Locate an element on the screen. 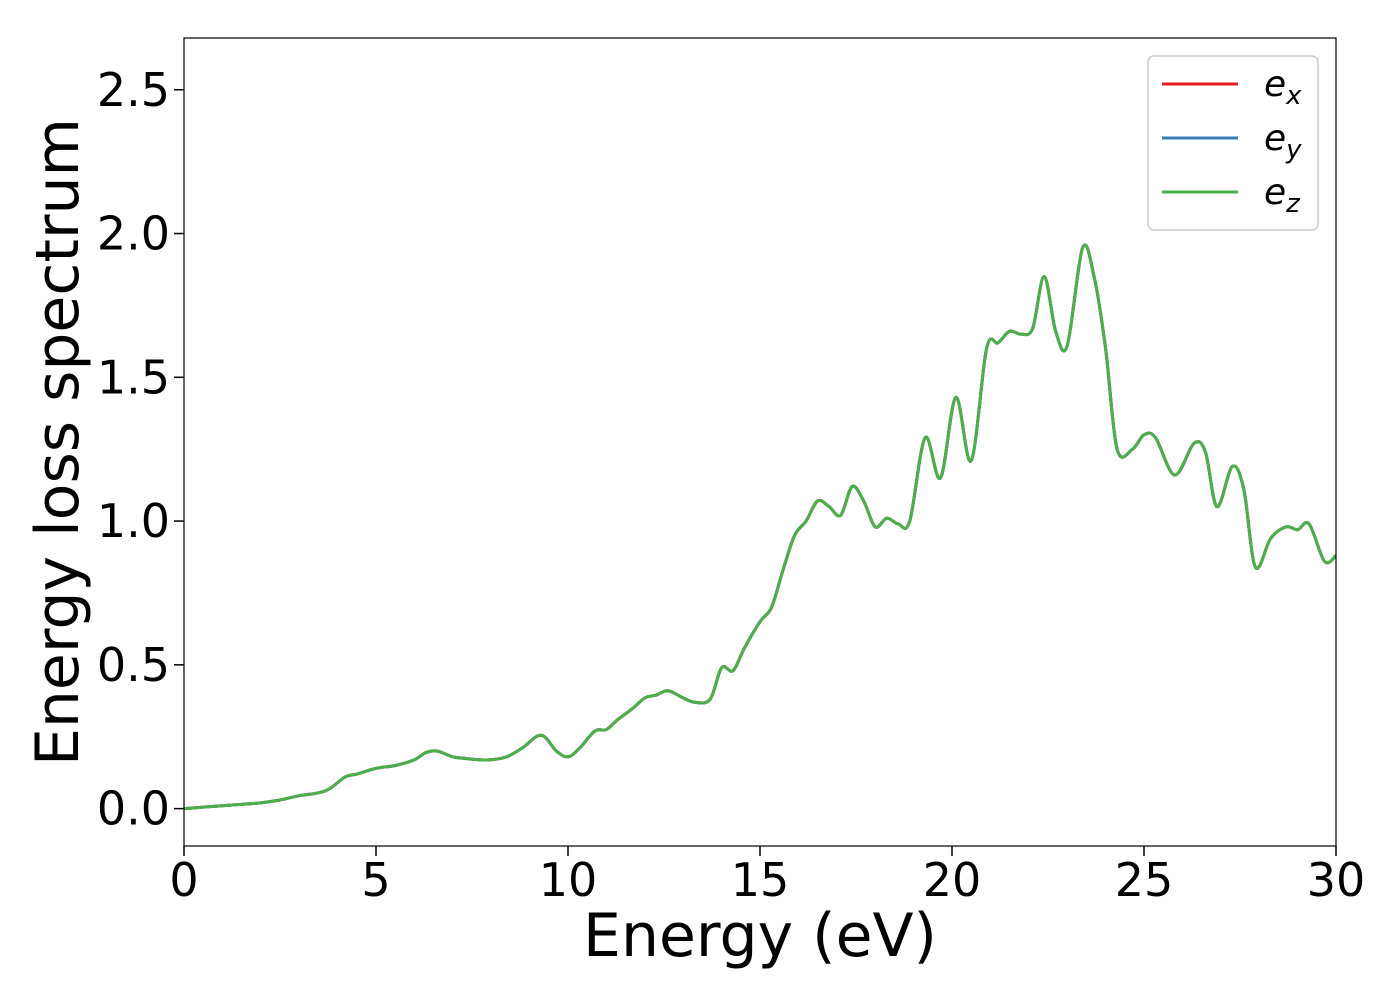 The width and height of the screenshot is (1400, 1000). x-tick-label: 25 is located at coordinates (1144, 880).